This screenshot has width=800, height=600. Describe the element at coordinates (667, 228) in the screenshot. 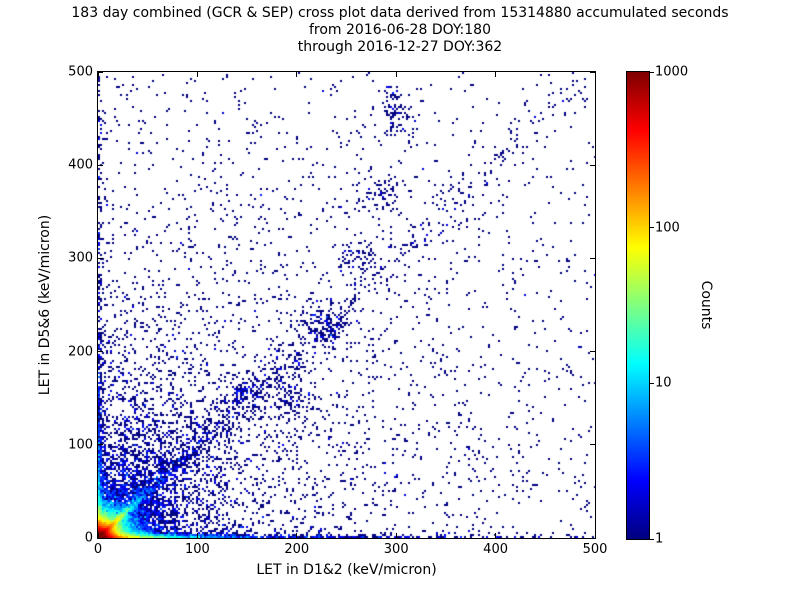

I see `colorbar-tick-label: 100` at that location.